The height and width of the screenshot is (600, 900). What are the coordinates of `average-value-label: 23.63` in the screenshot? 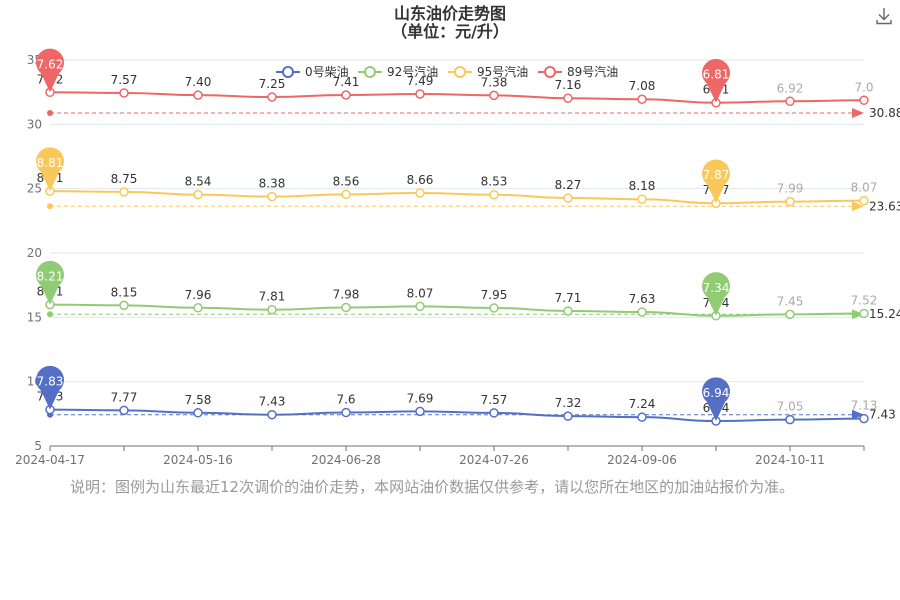 It's located at (884, 206).